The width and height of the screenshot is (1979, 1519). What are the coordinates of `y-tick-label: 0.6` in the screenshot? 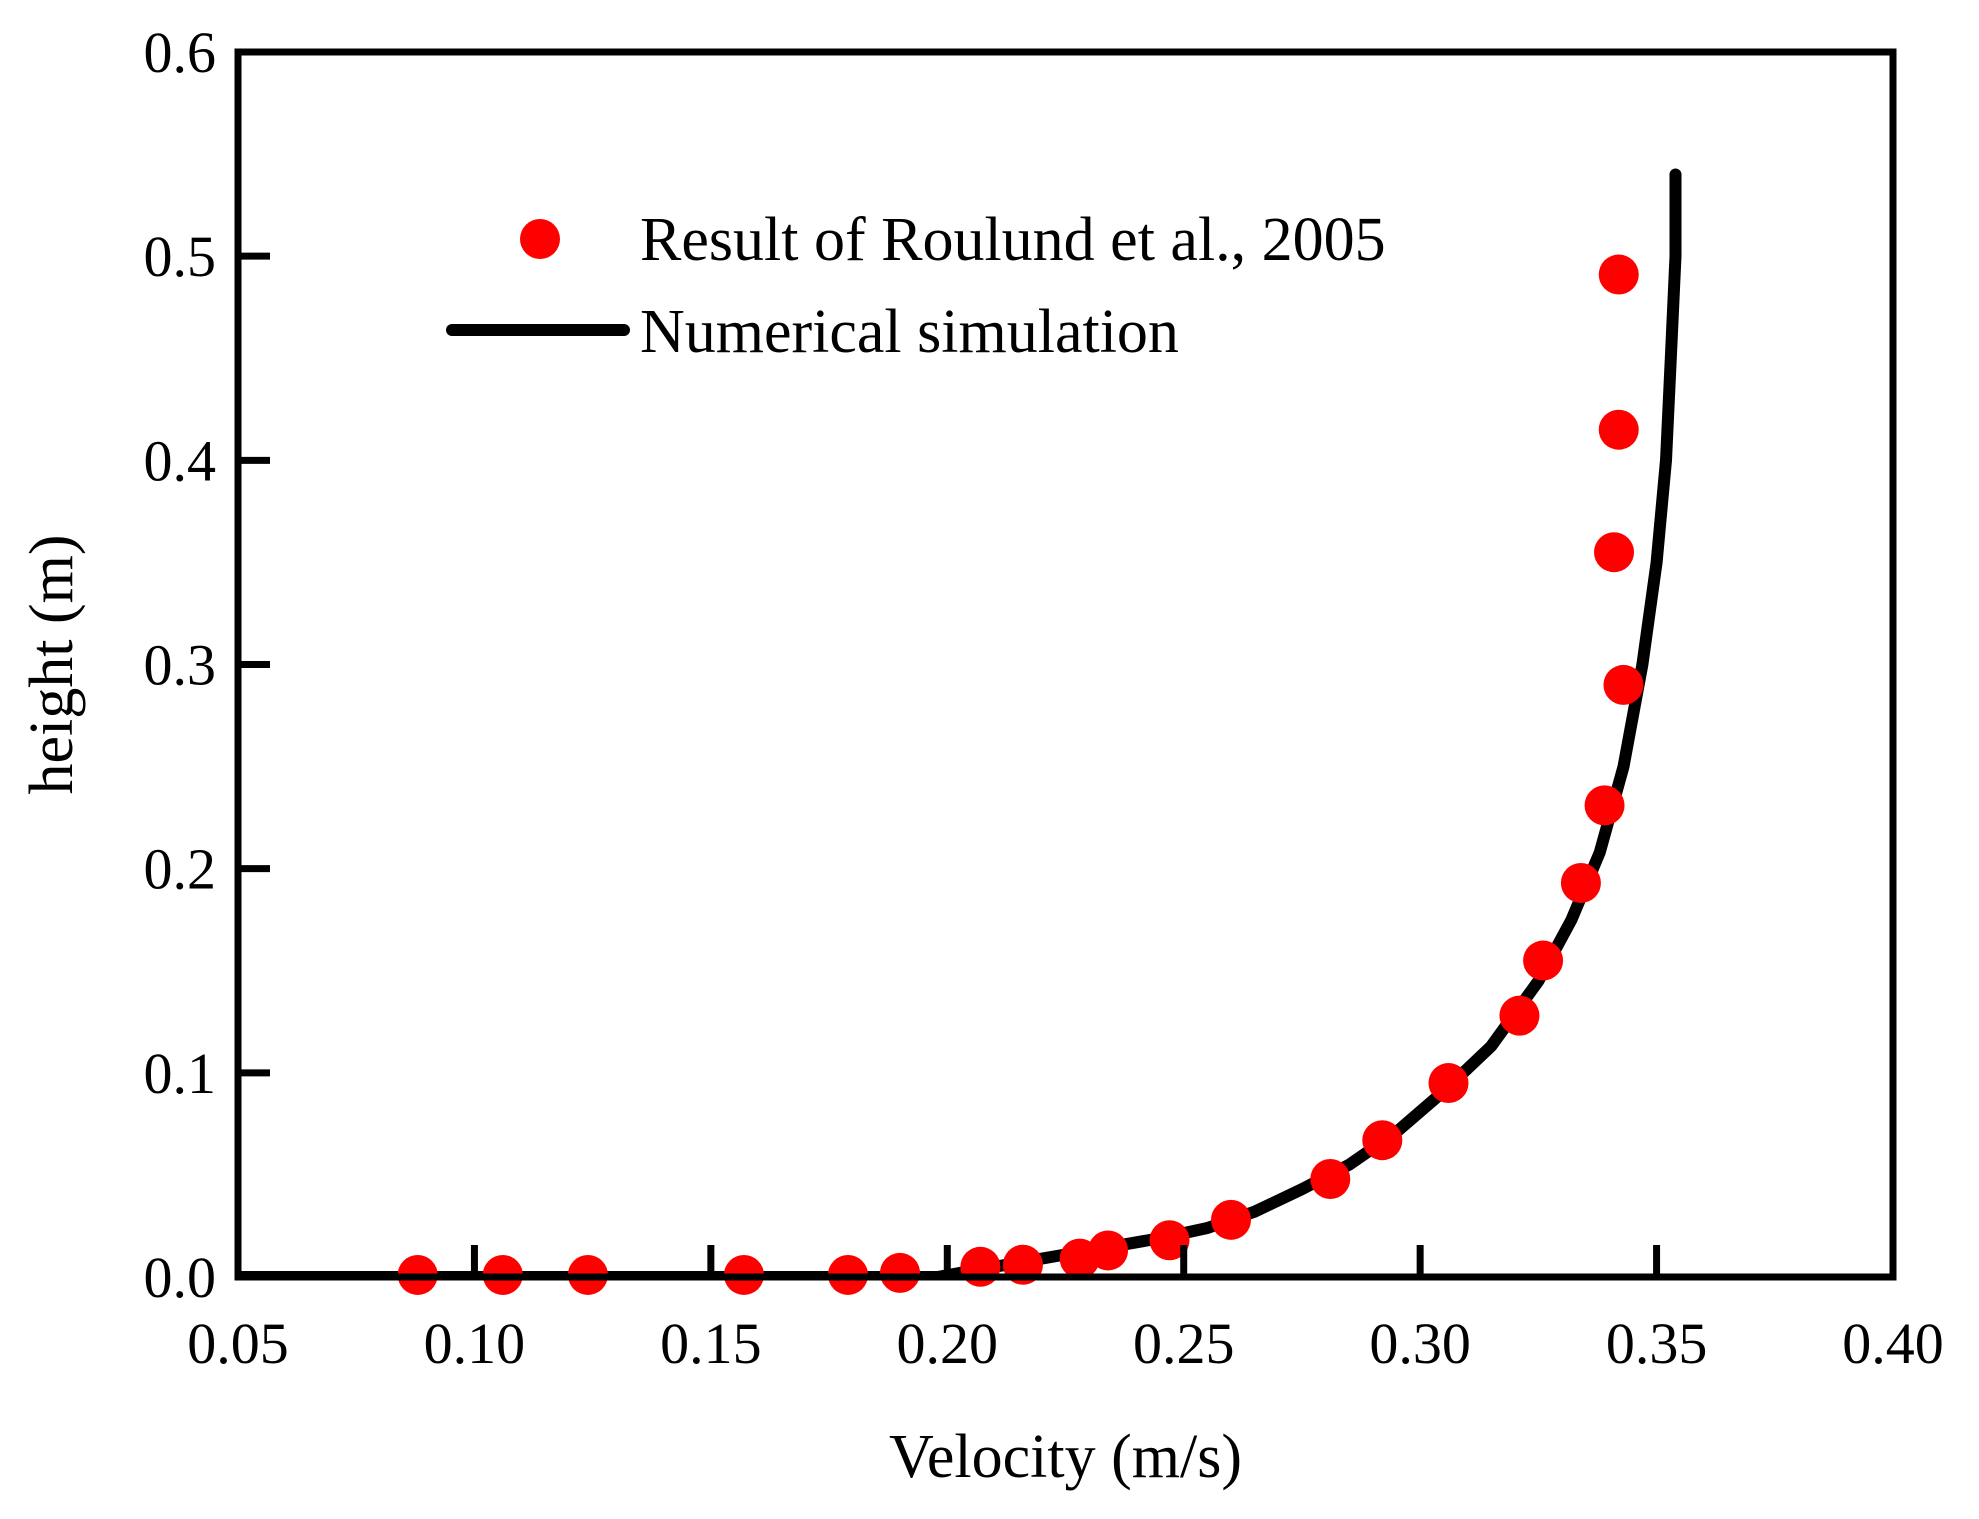 It's located at (180, 52).